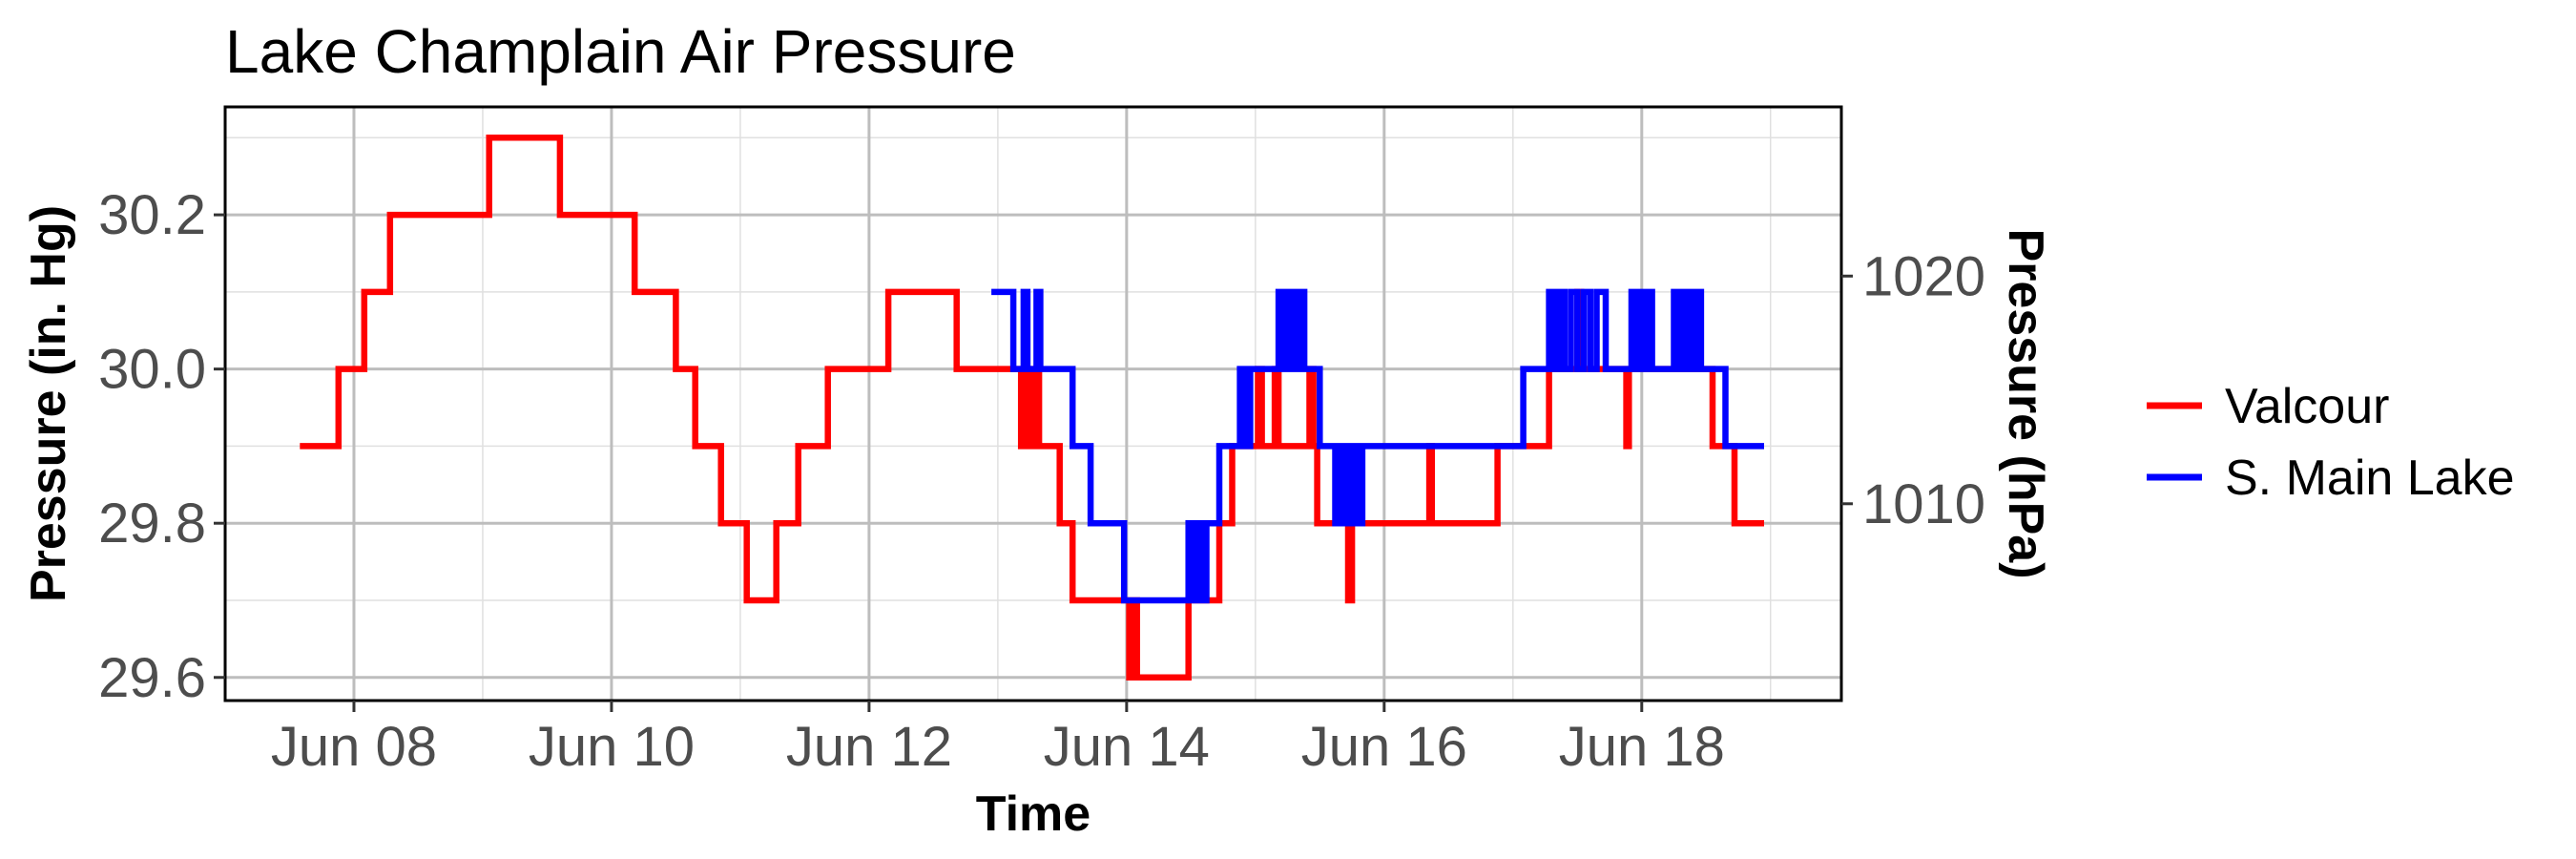 This screenshot has height=859, width=2576. Describe the element at coordinates (1642, 747) in the screenshot. I see `x-tick-label: Jun 18` at that location.